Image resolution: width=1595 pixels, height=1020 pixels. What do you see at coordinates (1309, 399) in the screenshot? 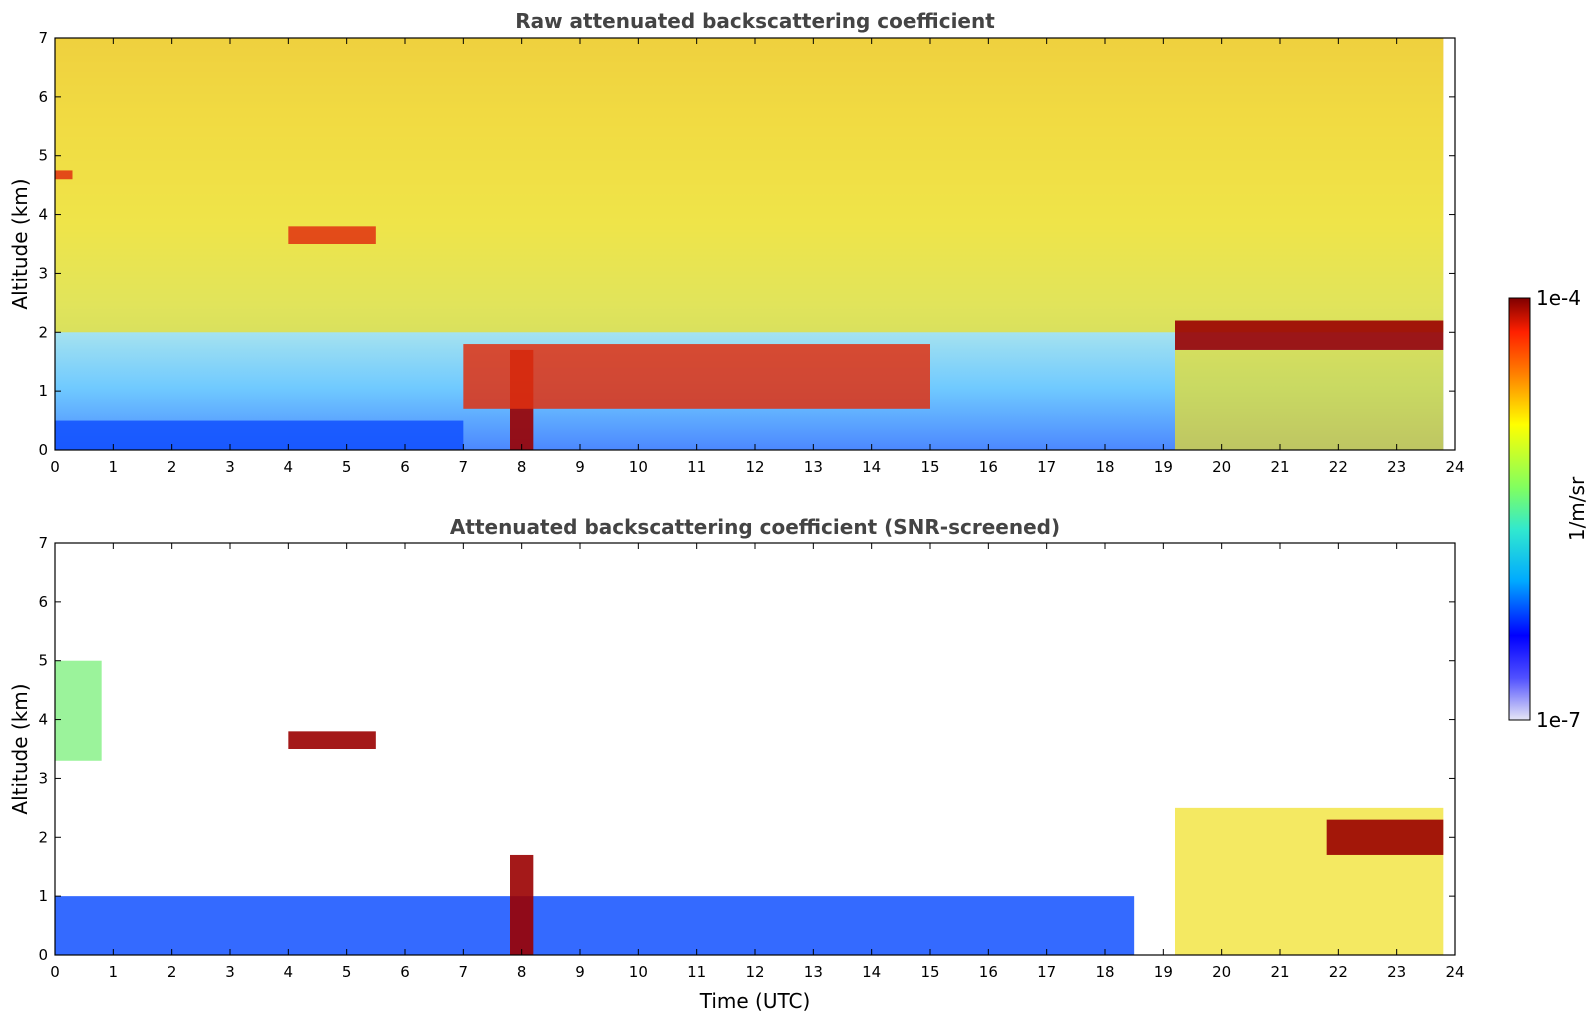
I see `feature-residual-layer` at bounding box center [1309, 399].